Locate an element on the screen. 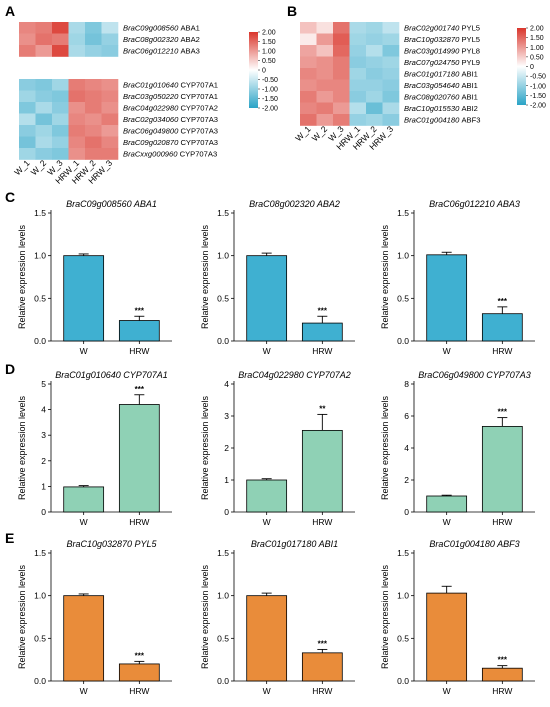 This screenshot has width=550, height=707. legend-tick-label: -0.50 is located at coordinates (270, 80).